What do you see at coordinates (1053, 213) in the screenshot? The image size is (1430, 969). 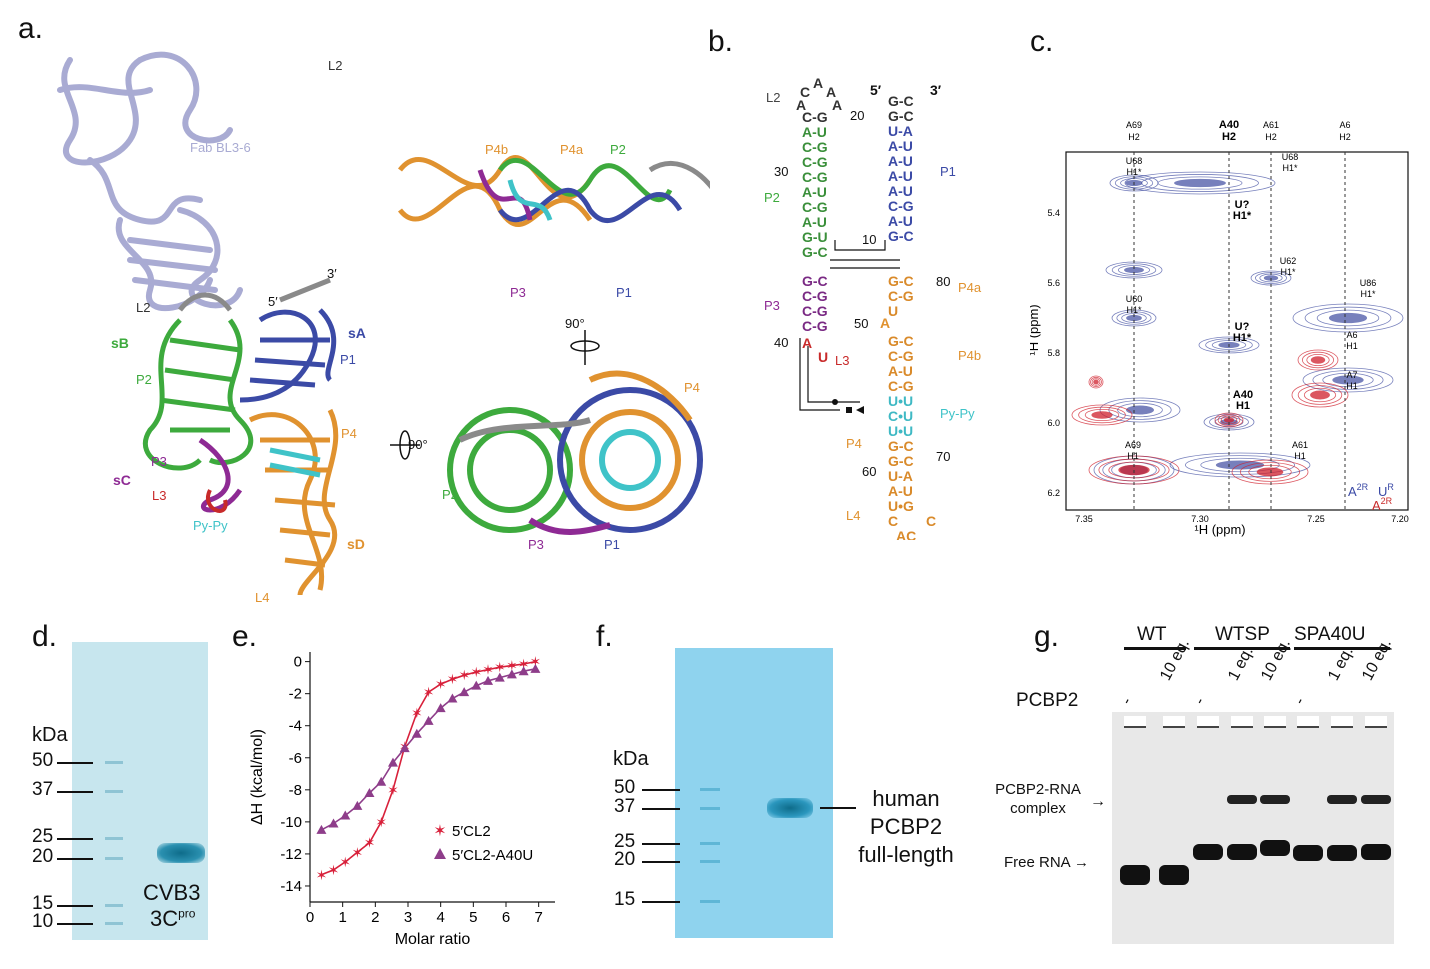 I see `nmr-ytick: 5.4` at bounding box center [1053, 213].